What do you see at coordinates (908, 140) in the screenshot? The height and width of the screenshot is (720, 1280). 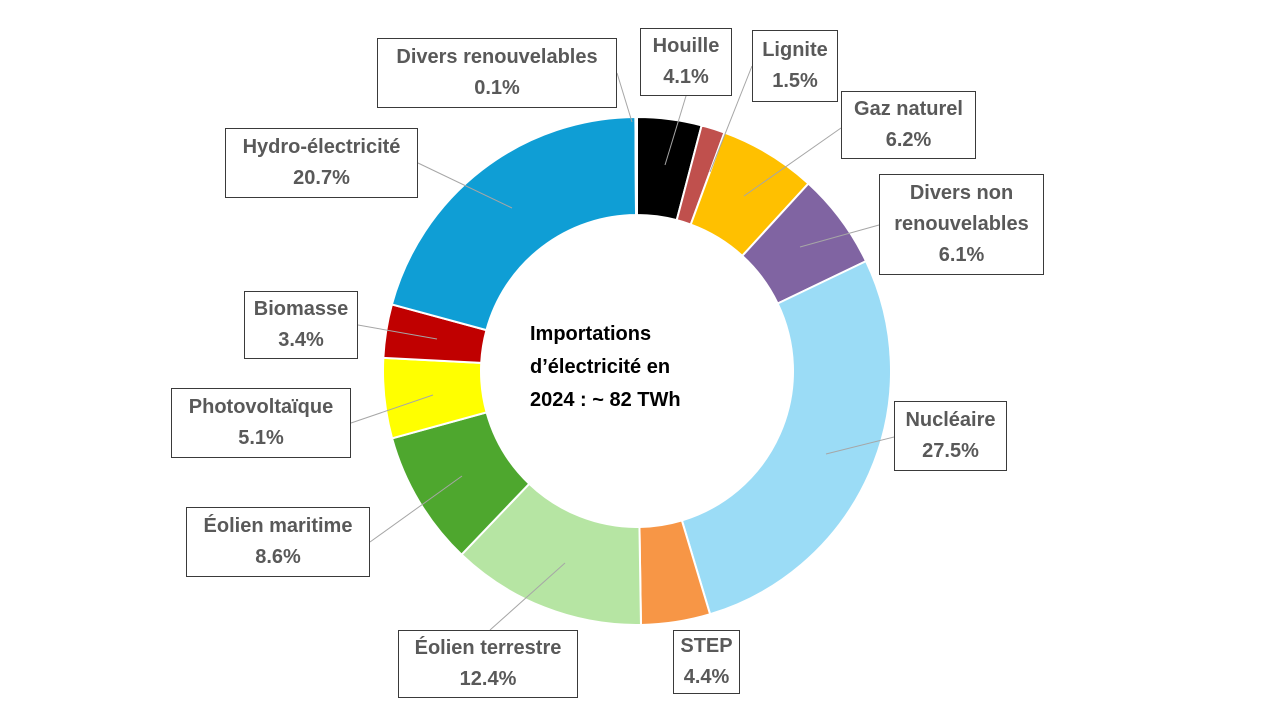 I see `slice-value-gaz-naturel: 6.2%` at bounding box center [908, 140].